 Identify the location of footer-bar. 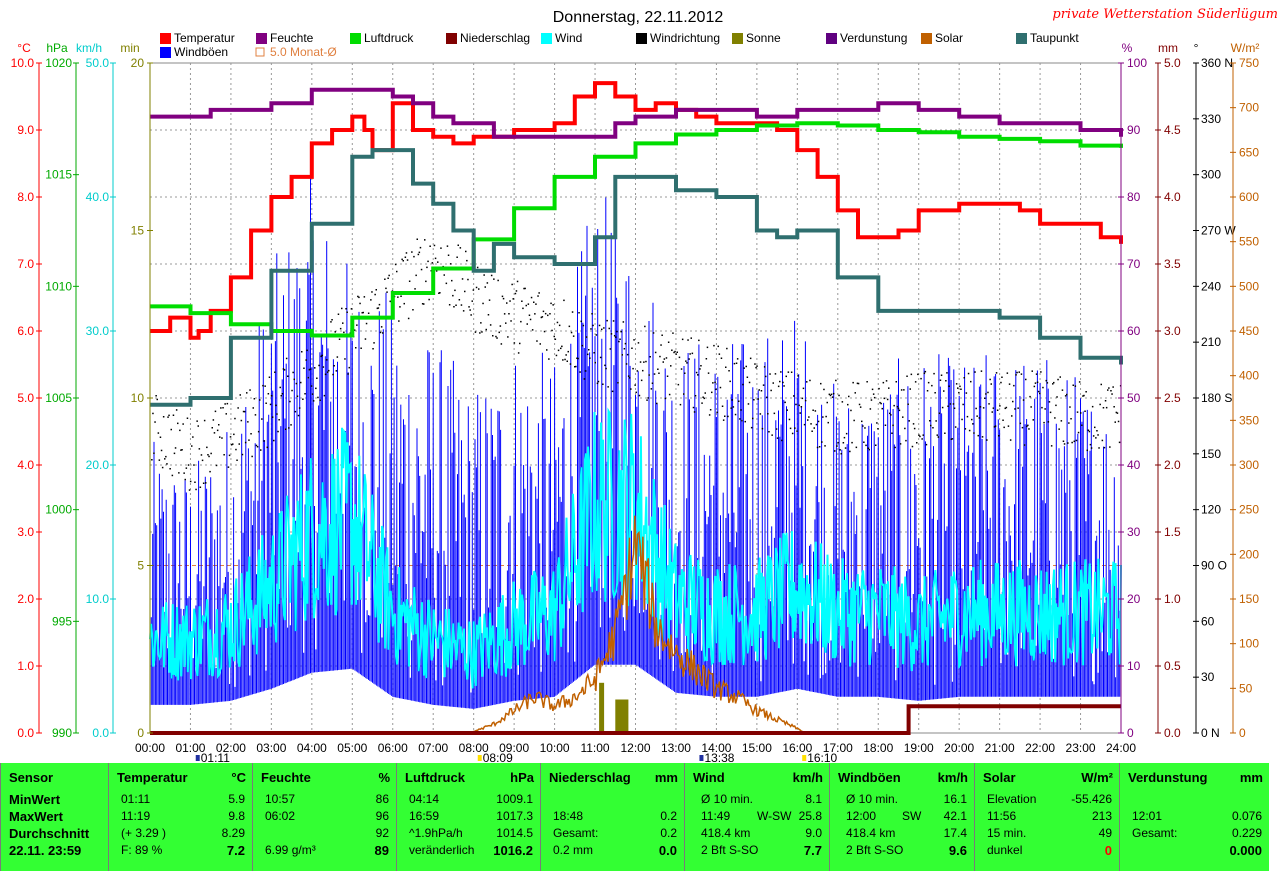
(640, 876).